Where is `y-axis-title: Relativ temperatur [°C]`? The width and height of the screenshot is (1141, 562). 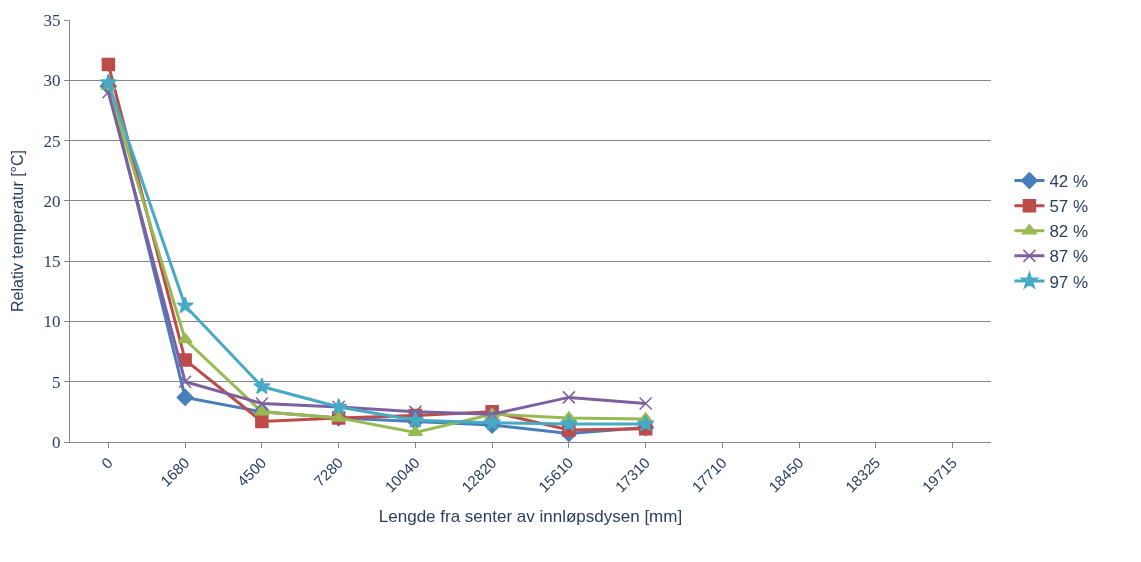
y-axis-title: Relativ temperatur [°C] is located at coordinates (18, 231).